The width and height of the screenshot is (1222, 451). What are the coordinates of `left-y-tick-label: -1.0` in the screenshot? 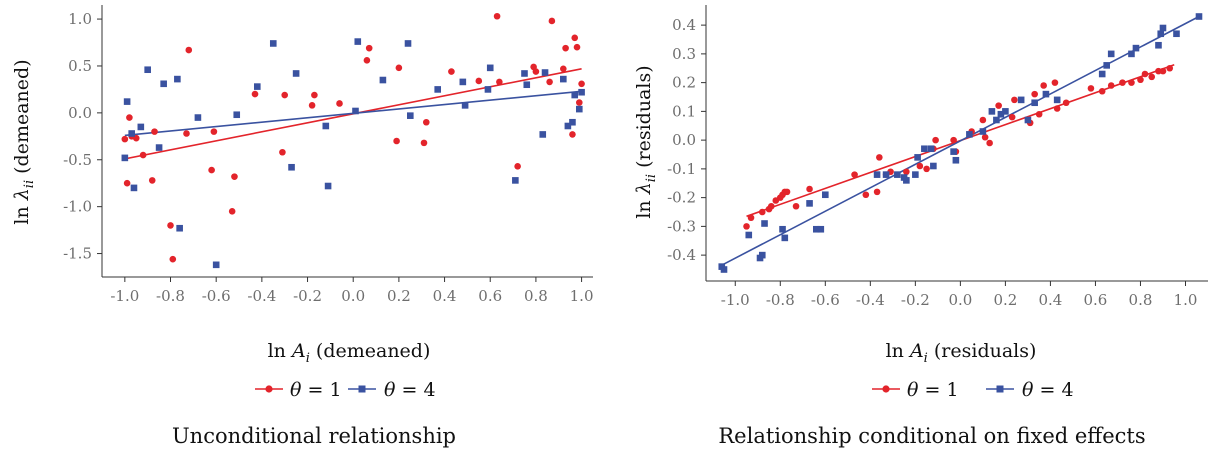 It's located at (77, 207).